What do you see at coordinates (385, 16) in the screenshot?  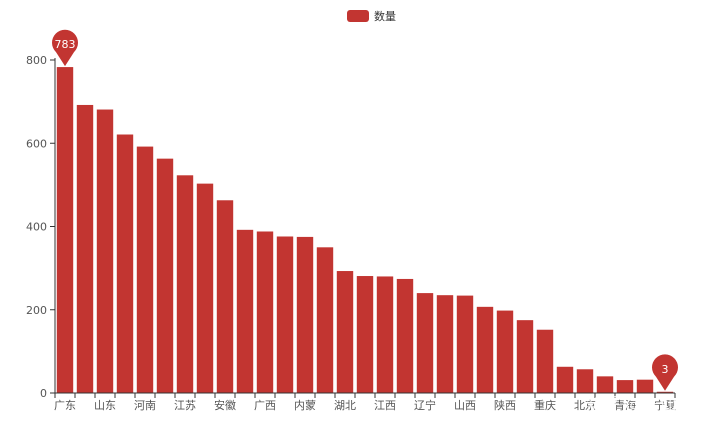 I see `legend-label: 数量` at bounding box center [385, 16].